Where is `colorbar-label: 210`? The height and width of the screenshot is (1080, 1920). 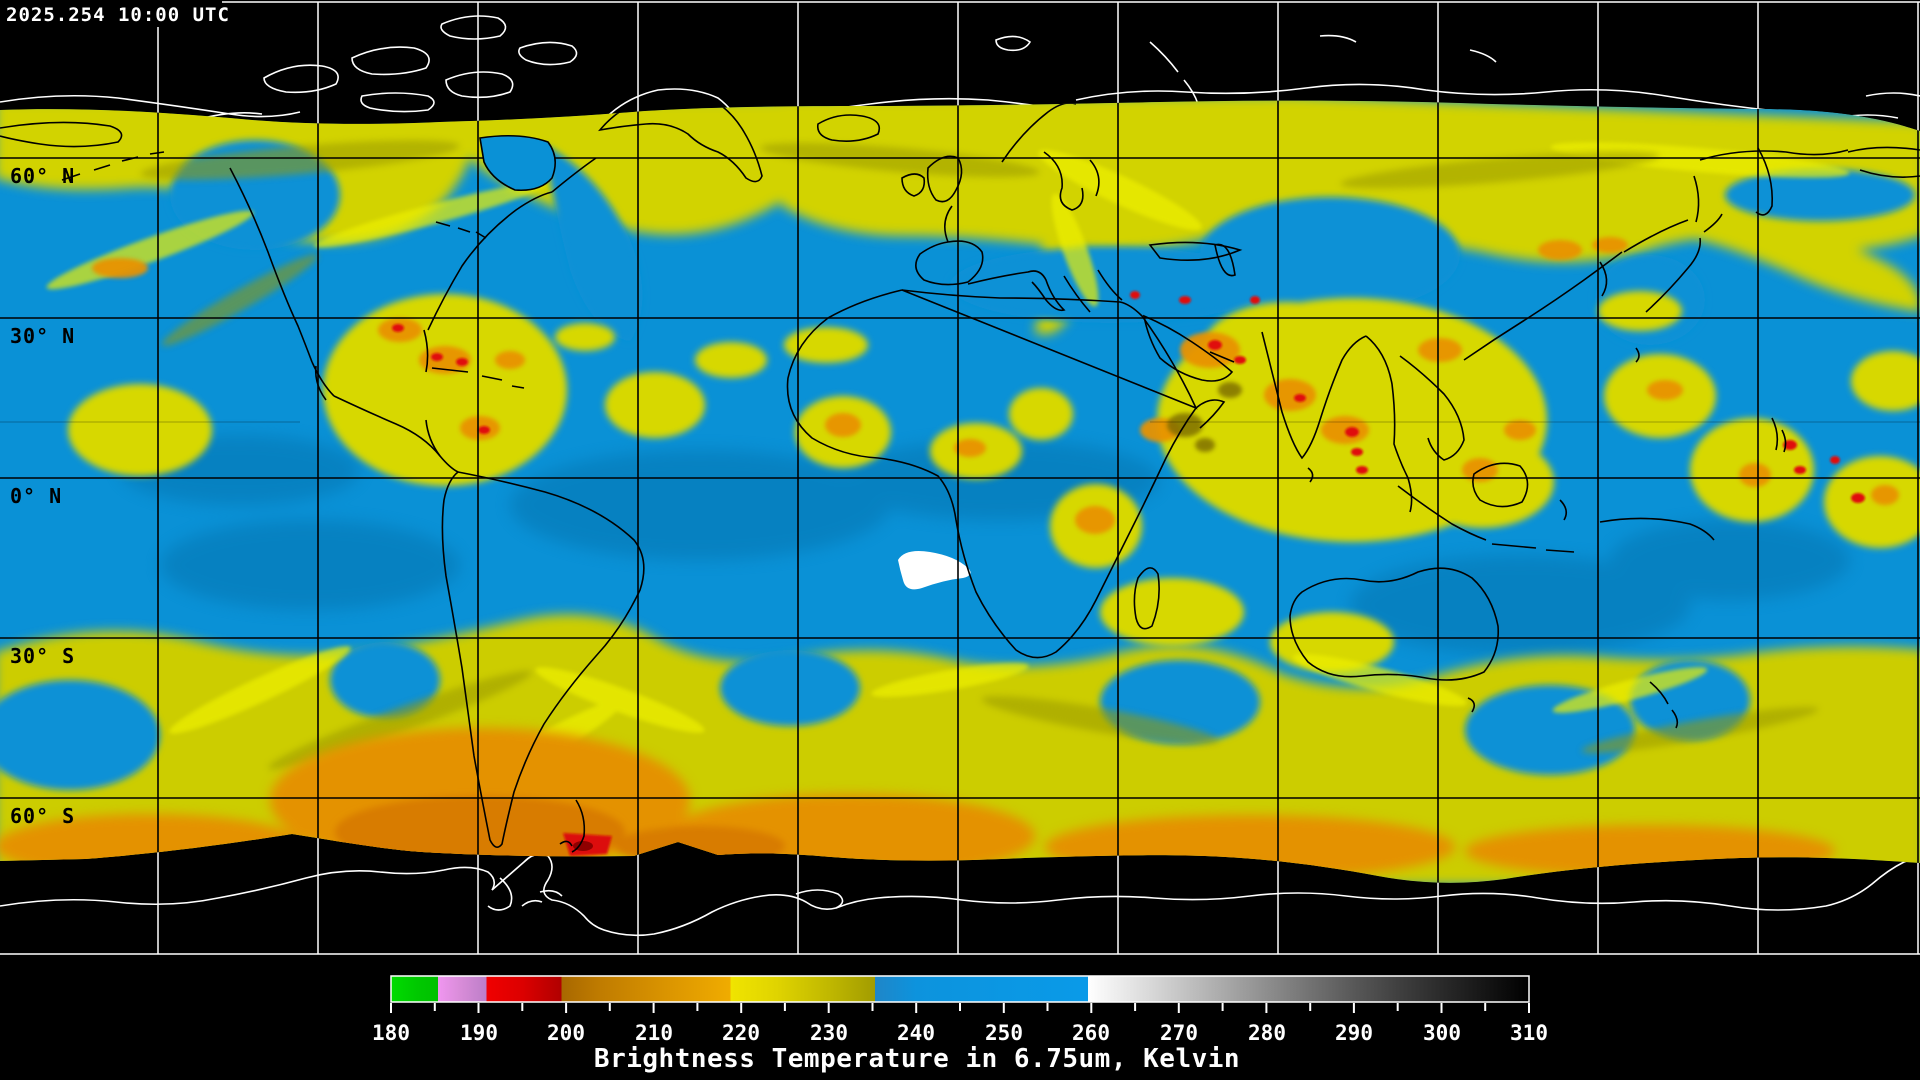 colorbar-label: 210 is located at coordinates (654, 1033).